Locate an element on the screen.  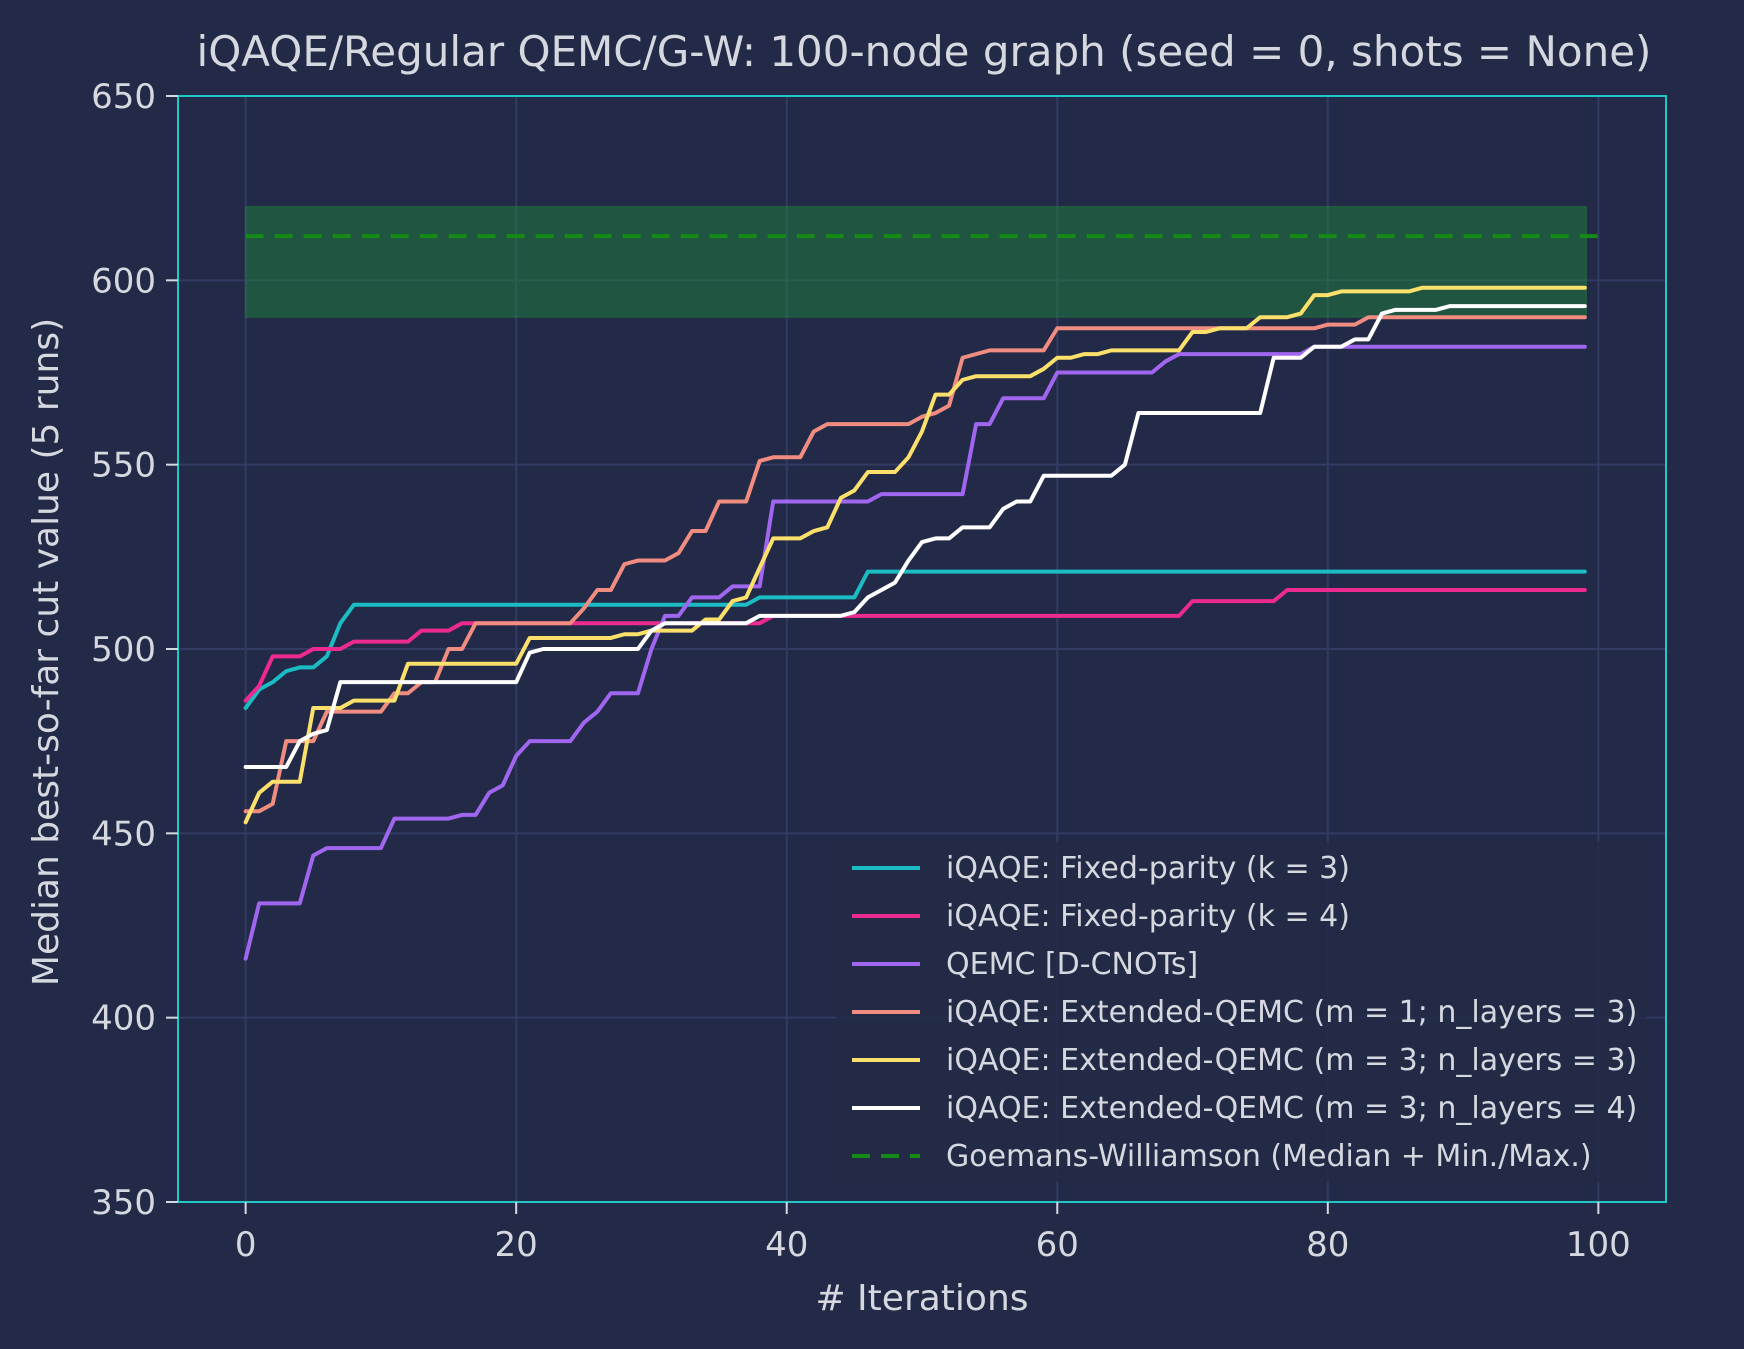
x-tick-label: 20 is located at coordinates (516, 1245).